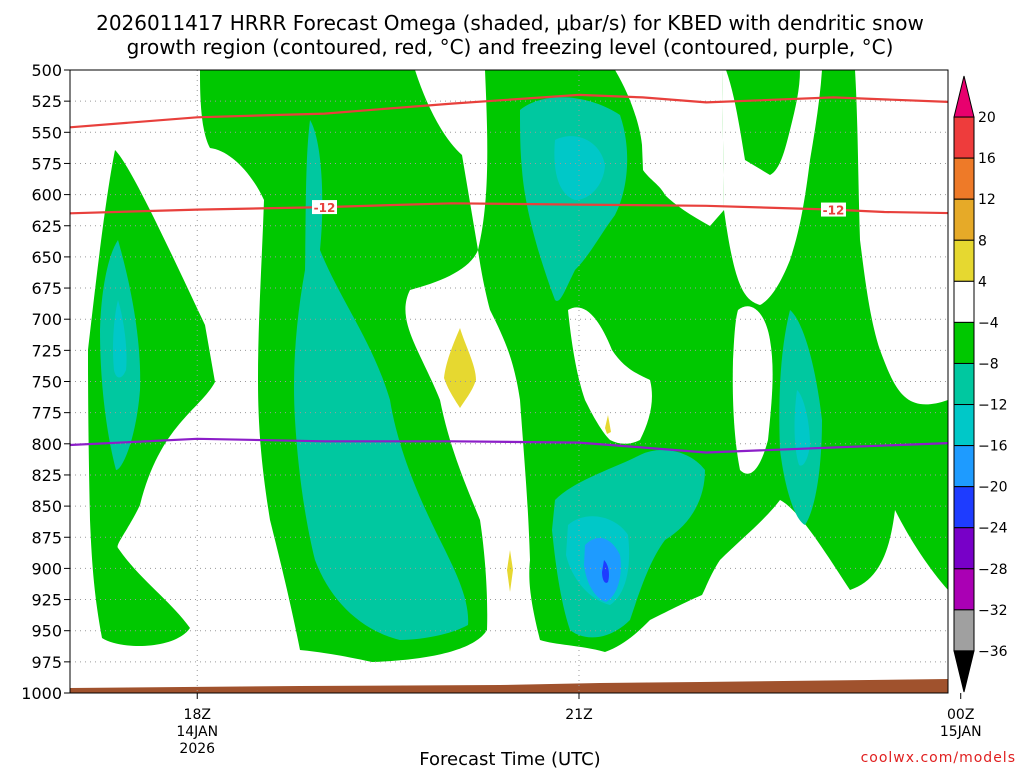 The image size is (1024, 768). I want to click on x-tick-date-label: 15JAN, so click(961, 732).